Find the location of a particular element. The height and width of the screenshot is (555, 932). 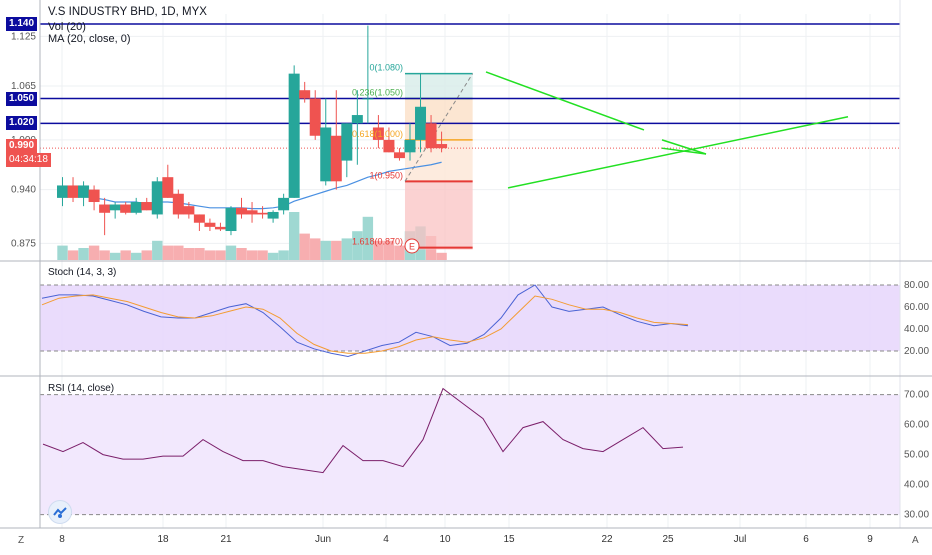

time-tick-label: 8 is located at coordinates (62, 539).